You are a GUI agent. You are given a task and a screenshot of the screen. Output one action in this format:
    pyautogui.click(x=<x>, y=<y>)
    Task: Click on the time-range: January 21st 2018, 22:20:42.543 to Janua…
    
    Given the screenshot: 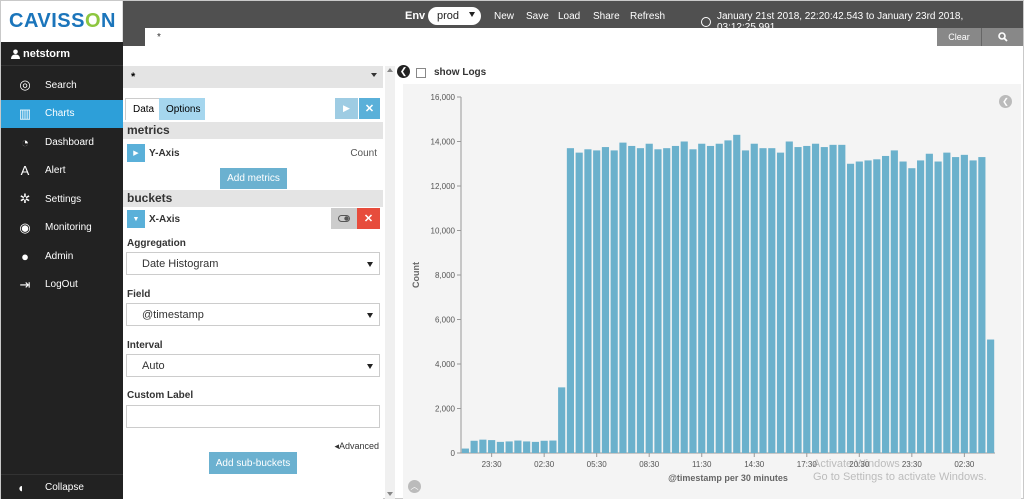 What is the action you would take?
    pyautogui.click(x=862, y=22)
    